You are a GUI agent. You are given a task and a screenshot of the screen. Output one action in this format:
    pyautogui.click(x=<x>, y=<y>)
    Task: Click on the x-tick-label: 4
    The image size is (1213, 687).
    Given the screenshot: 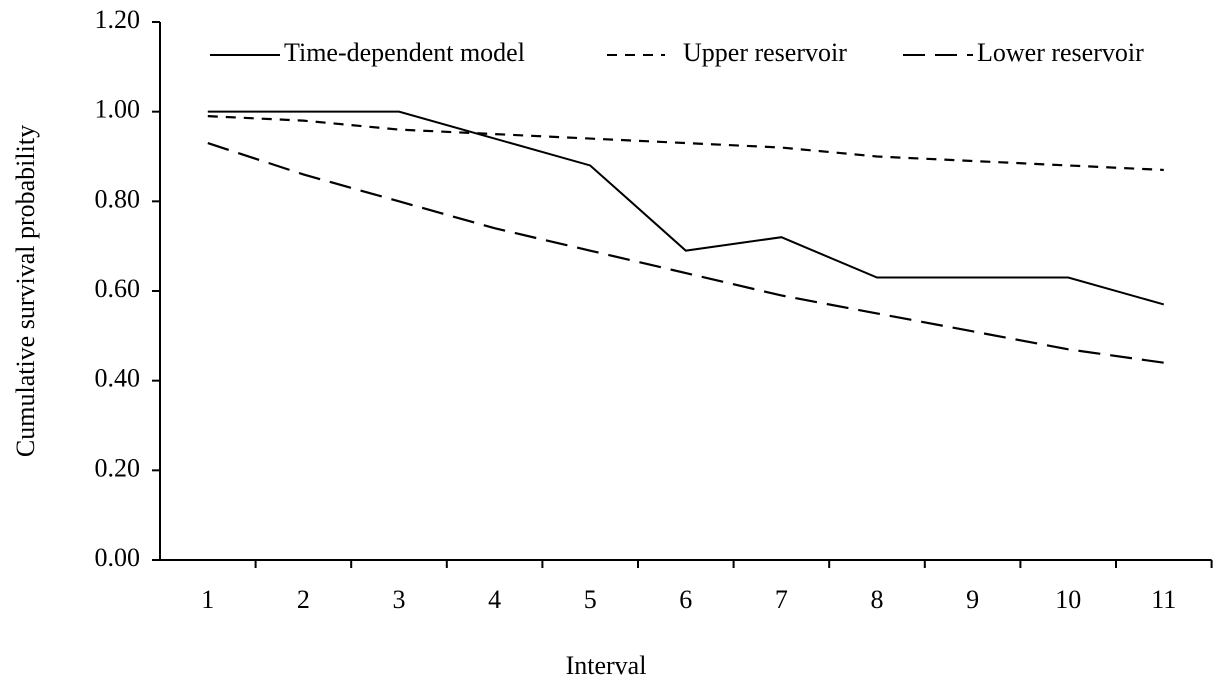 What is the action you would take?
    pyautogui.click(x=494, y=599)
    